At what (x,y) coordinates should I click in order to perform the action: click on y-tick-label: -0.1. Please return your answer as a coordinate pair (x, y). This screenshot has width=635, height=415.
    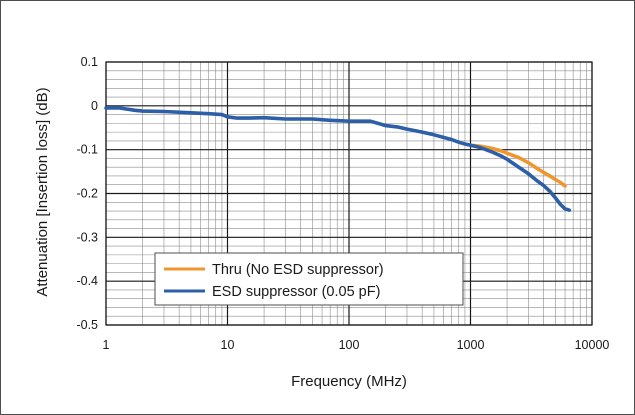
    Looking at the image, I should click on (87, 150).